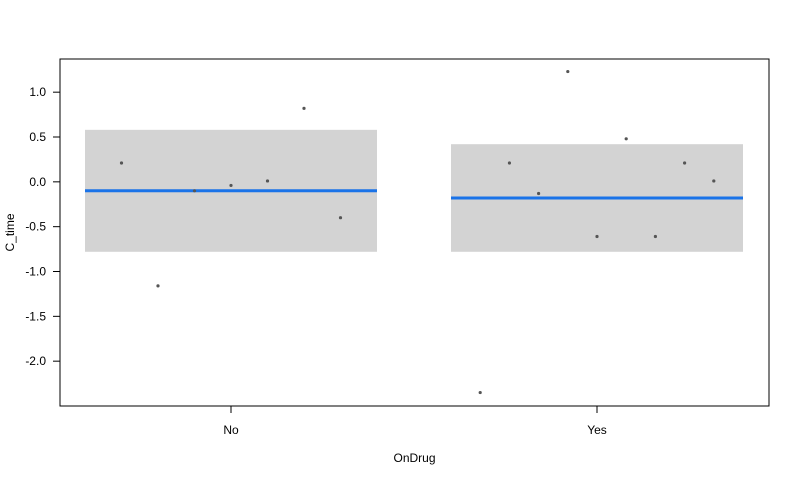 This screenshot has height=480, width=800. I want to click on x-tick-label-no: No, so click(231, 430).